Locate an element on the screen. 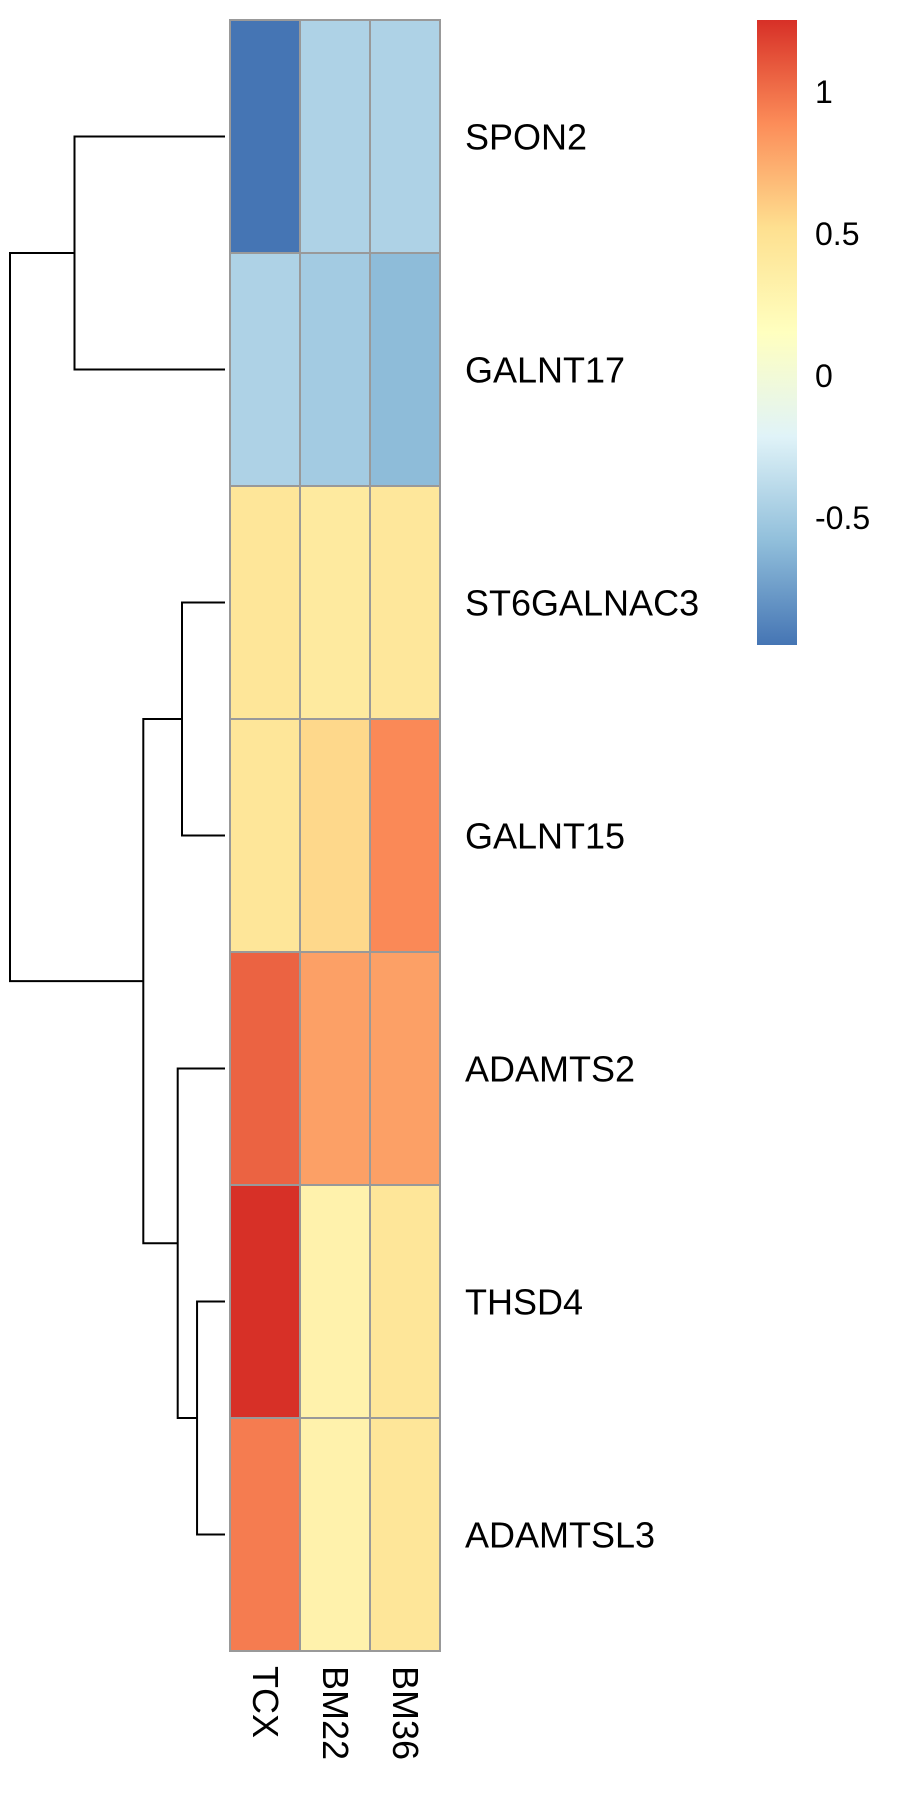 The height and width of the screenshot is (1800, 900). column-labels: TCX BM22 BM36 is located at coordinates (335, 1713).